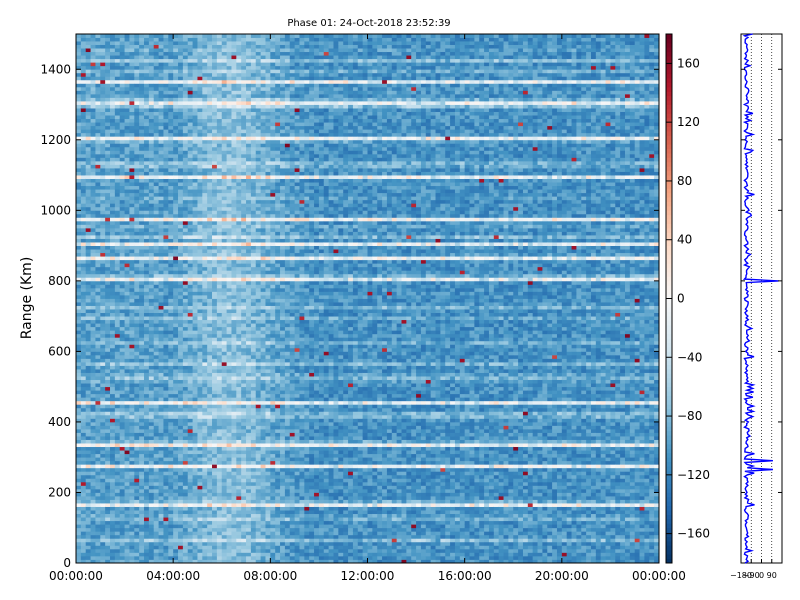 This screenshot has width=800, height=600. I want to click on x-tick-label: 08:00:00, so click(270, 576).